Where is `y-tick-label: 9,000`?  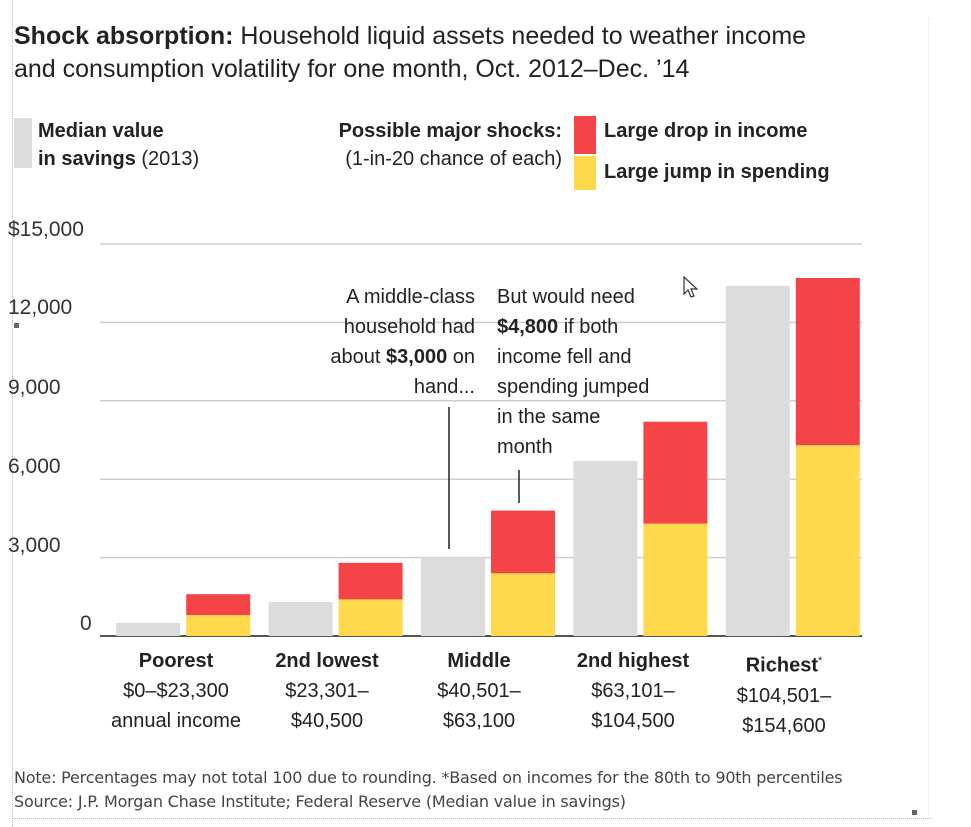 y-tick-label: 9,000 is located at coordinates (34, 387).